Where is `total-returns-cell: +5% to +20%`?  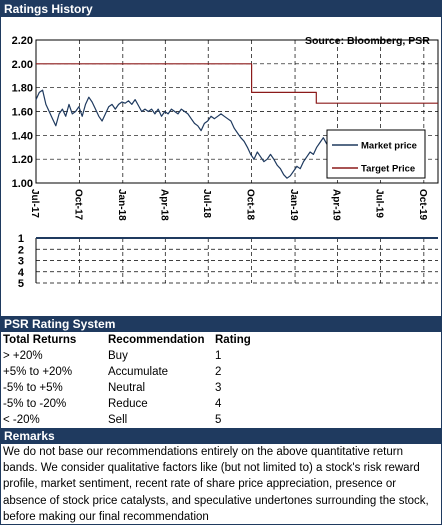 total-returns-cell: +5% to +20% is located at coordinates (38, 372).